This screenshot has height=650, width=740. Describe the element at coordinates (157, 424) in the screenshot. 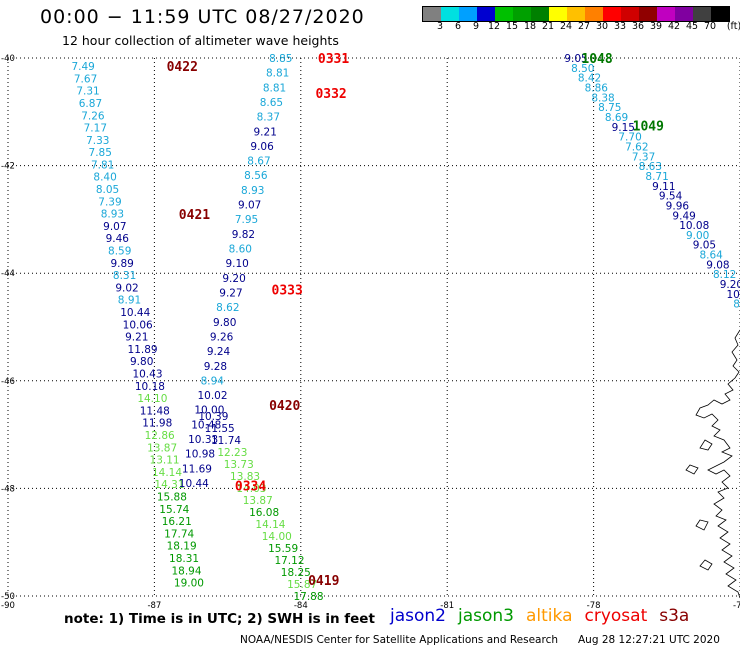

I see `wave-height-value: 11.98` at that location.